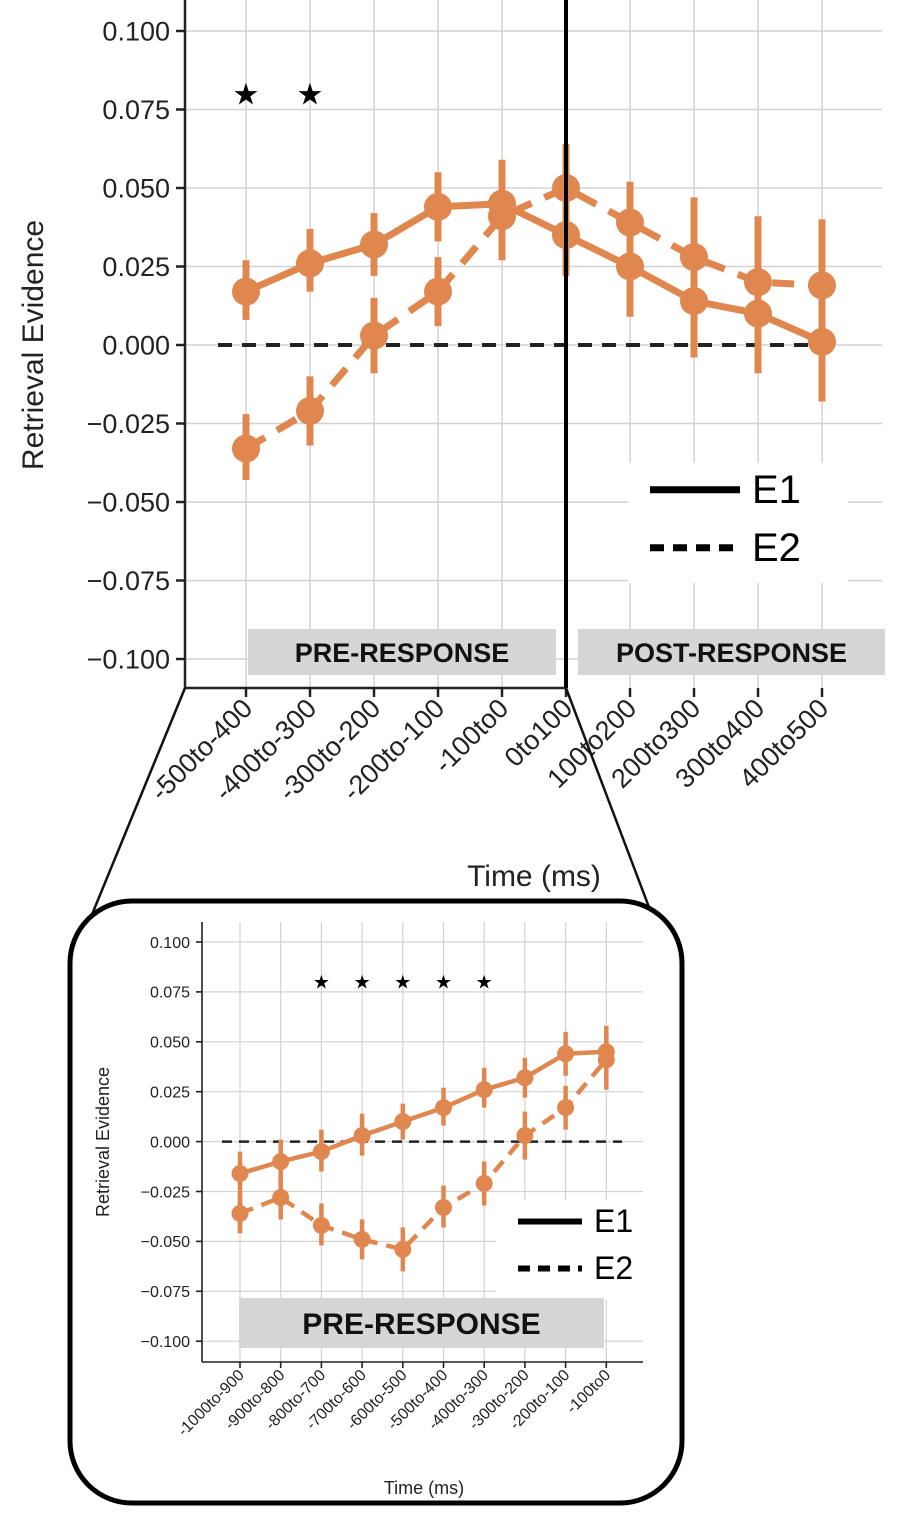 The image size is (901, 1530). I want to click on region-label: POST-RESPONSE, so click(731, 653).